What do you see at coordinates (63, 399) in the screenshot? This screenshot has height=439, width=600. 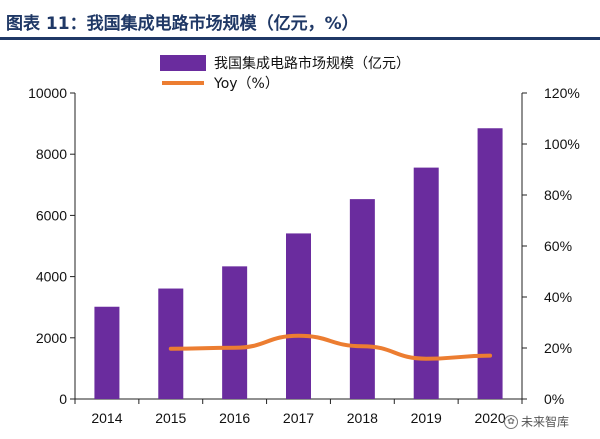 I see `y-left-tick-label: 0` at bounding box center [63, 399].